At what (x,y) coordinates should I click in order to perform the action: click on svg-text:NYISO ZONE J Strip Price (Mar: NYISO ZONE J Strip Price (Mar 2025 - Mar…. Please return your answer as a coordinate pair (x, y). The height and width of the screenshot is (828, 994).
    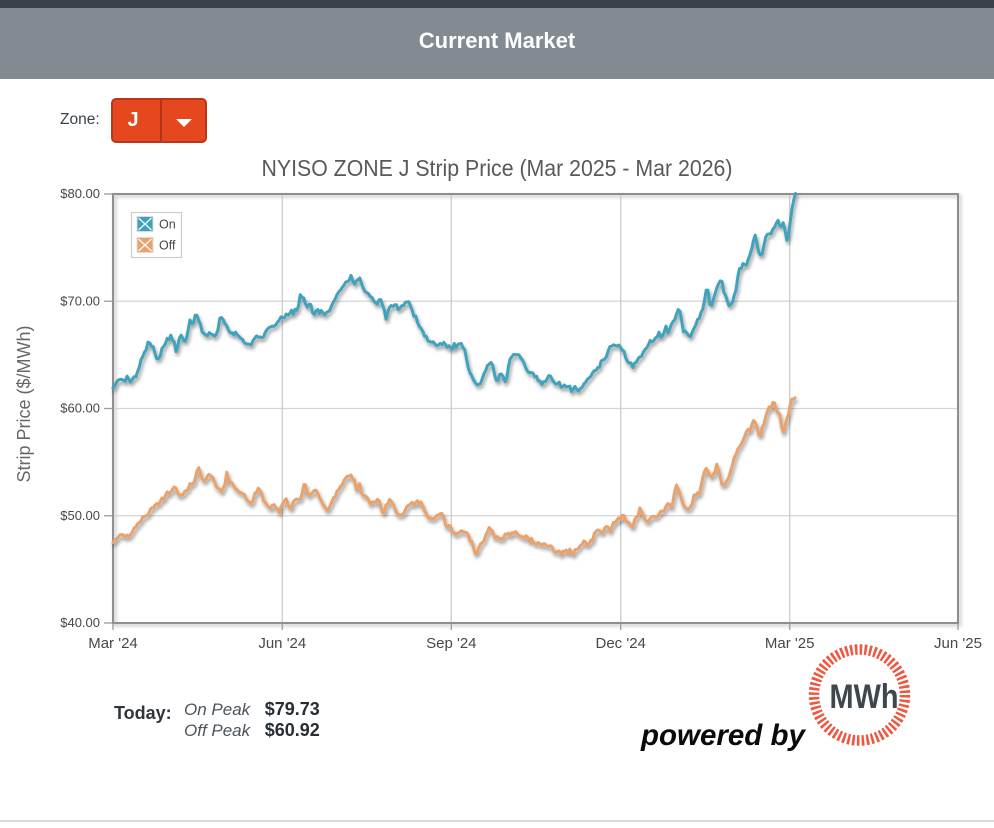
    Looking at the image, I should click on (497, 168).